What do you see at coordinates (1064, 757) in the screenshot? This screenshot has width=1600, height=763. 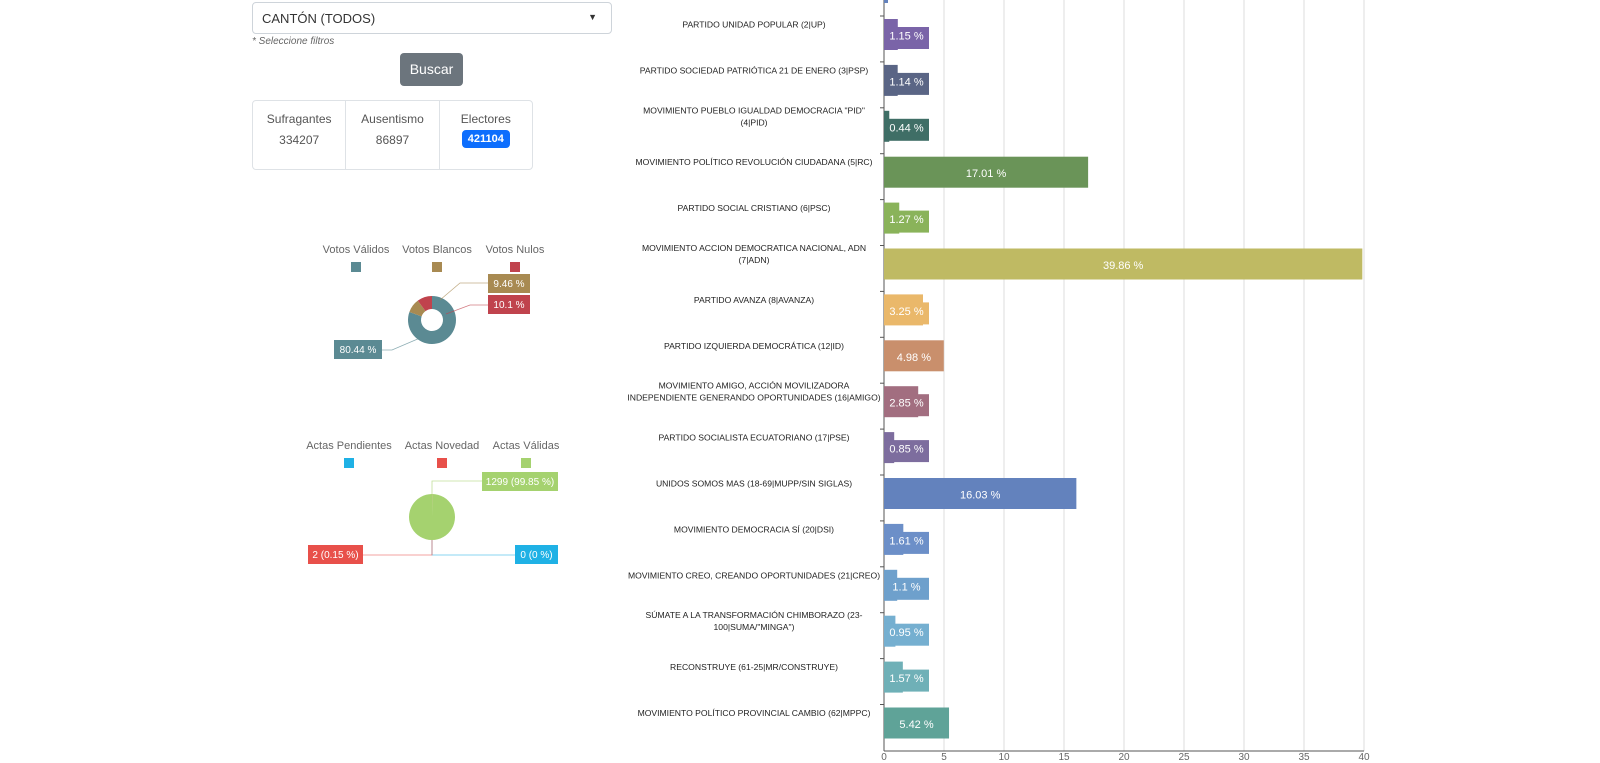 I see `x-tick-label: 15` at bounding box center [1064, 757].